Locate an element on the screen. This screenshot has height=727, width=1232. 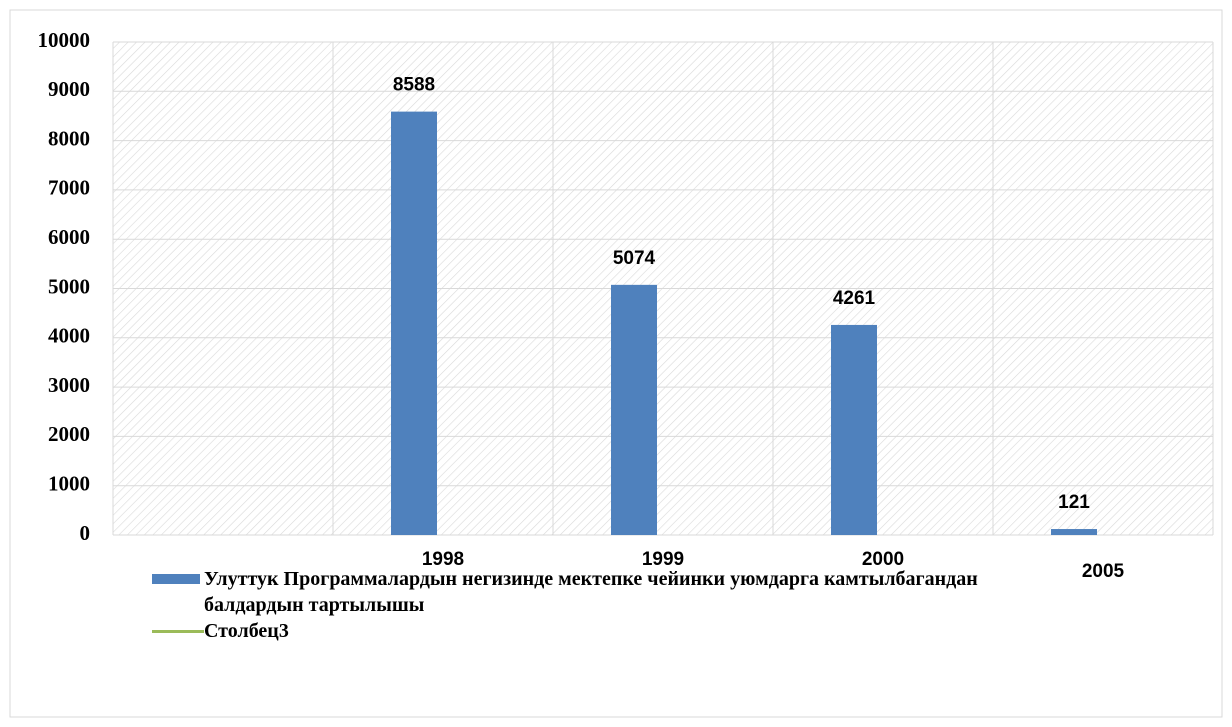
y-tick-label: 5000 is located at coordinates (69, 286).